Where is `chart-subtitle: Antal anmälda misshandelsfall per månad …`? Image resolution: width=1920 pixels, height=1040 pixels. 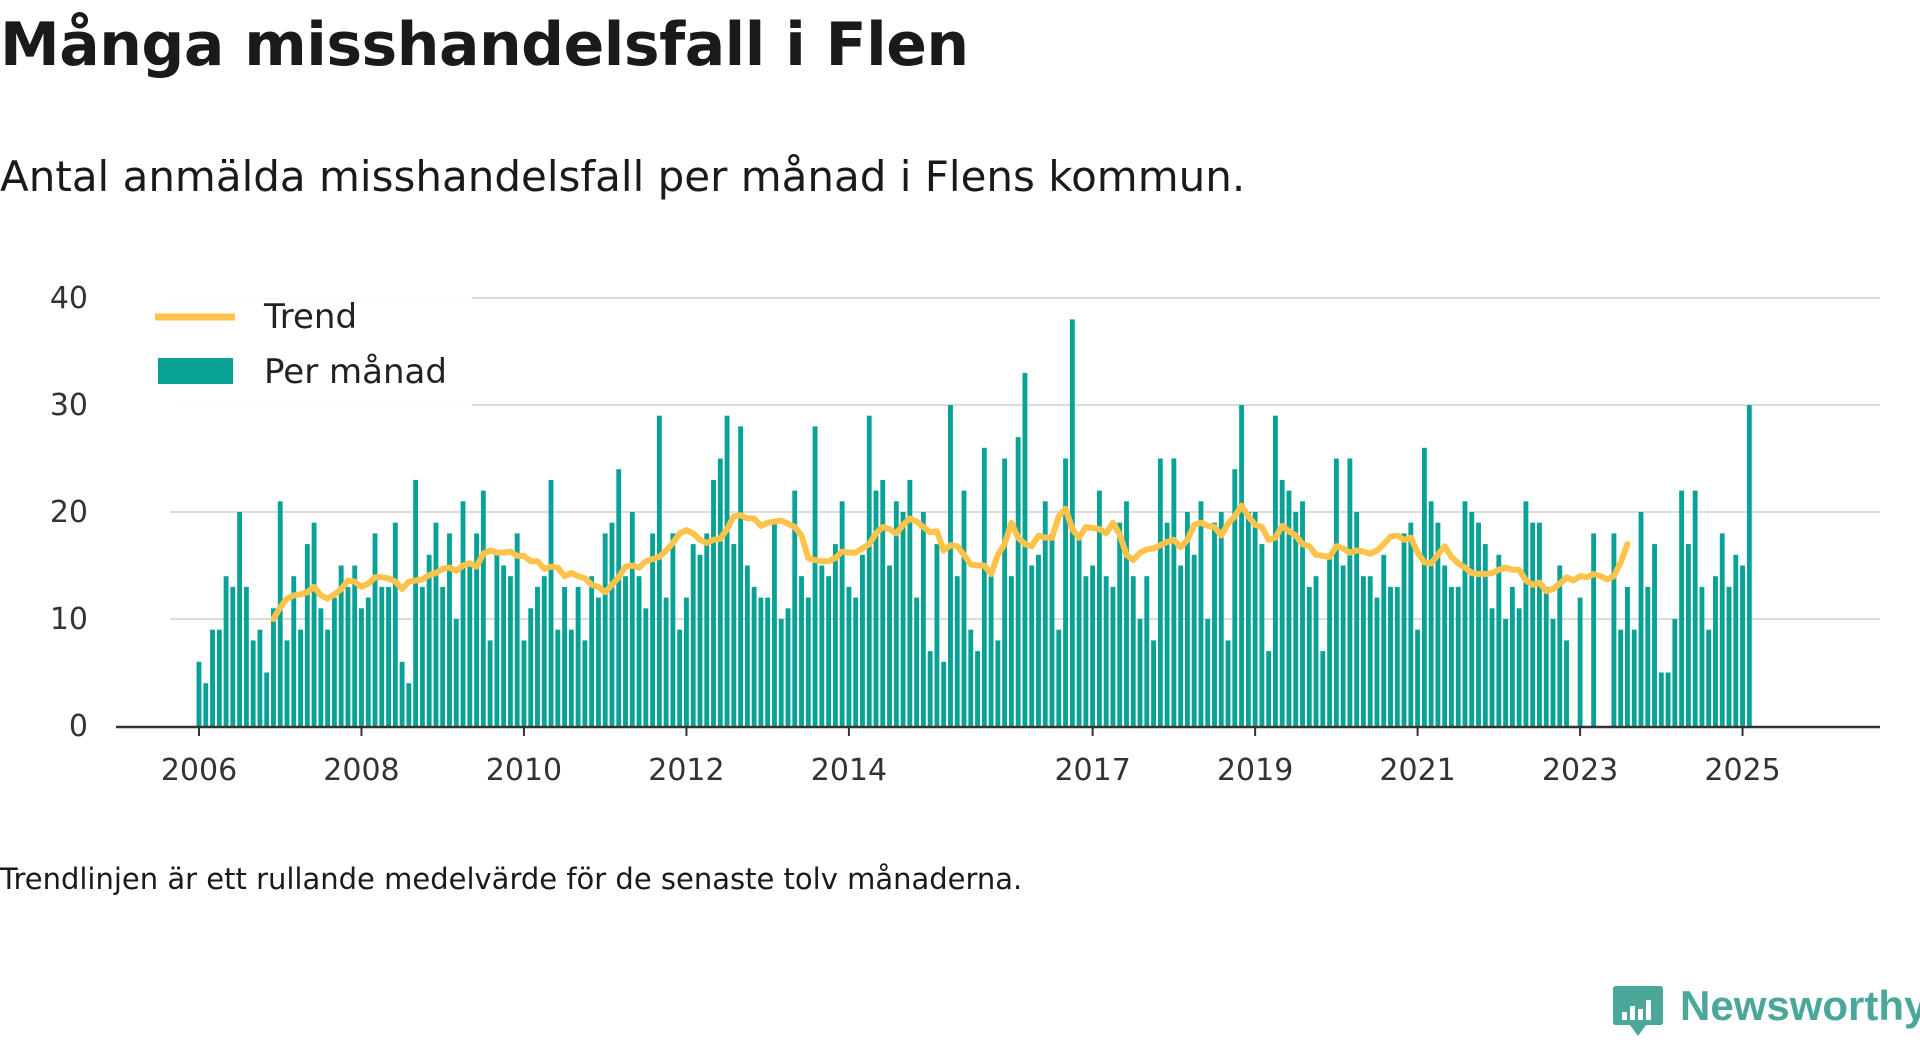 chart-subtitle: Antal anmälda misshandelsfall per månad … is located at coordinates (623, 176).